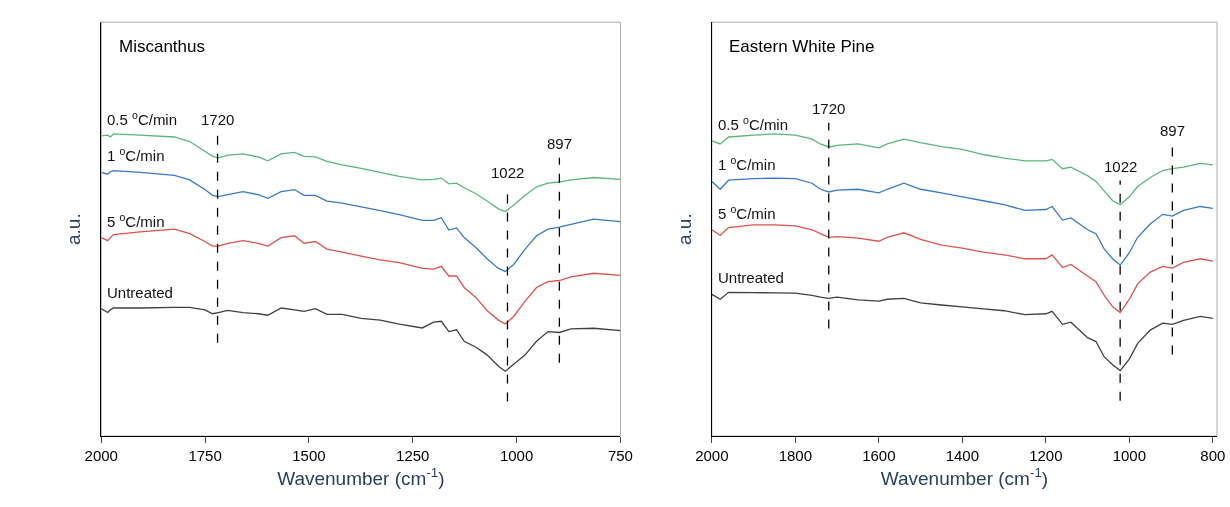 This screenshot has height=507, width=1230. I want to click on chart-title: Eastern White Pine, so click(802, 46).